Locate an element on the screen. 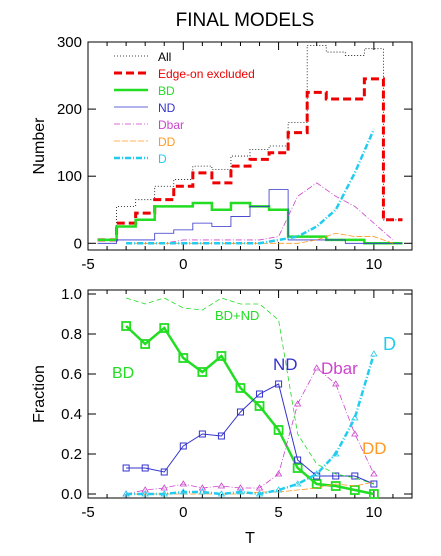 This screenshot has width=441, height=556. x-axis-label: T is located at coordinates (250, 538).